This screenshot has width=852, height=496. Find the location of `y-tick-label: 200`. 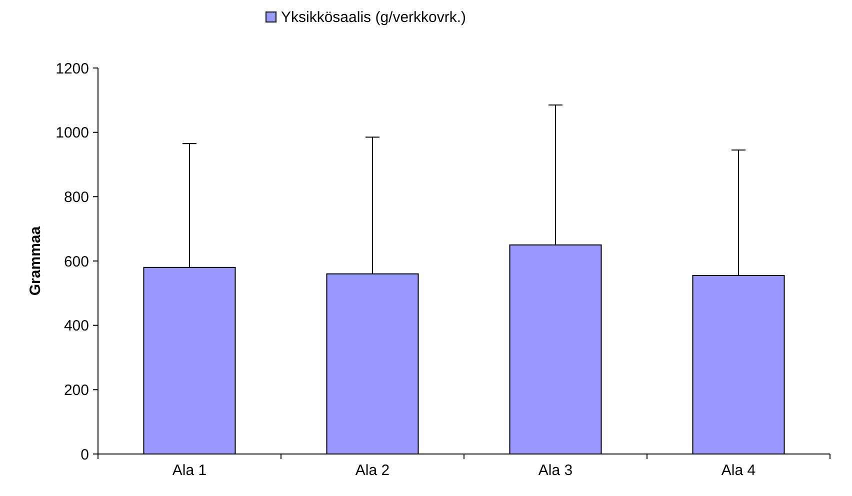

y-tick-label: 200 is located at coordinates (76, 390).